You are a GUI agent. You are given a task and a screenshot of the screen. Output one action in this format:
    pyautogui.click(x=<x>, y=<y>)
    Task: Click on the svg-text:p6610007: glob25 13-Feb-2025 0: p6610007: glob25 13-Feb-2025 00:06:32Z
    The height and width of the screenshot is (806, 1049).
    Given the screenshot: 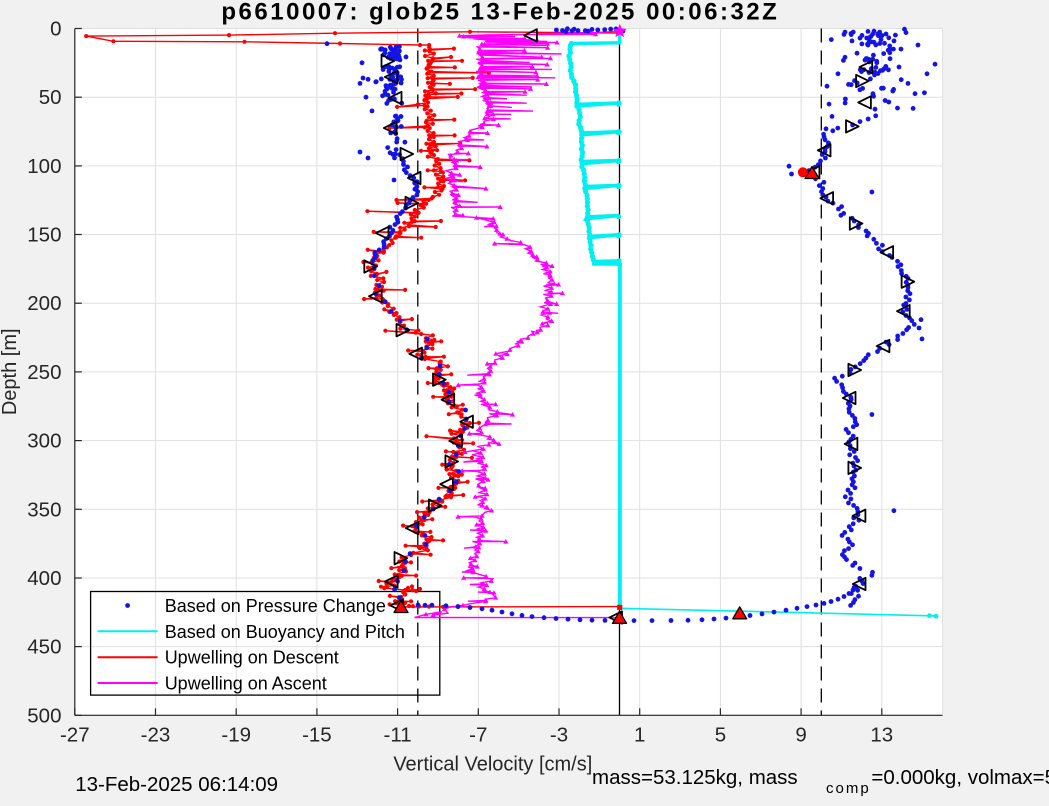 What is the action you would take?
    pyautogui.click(x=500, y=13)
    